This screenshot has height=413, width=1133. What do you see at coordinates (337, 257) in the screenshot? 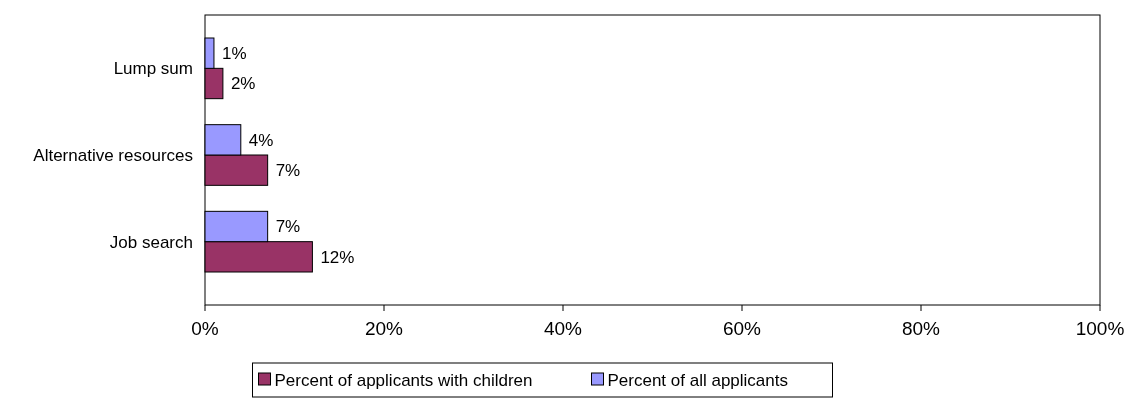
I see `data-label: 12%` at bounding box center [337, 257].